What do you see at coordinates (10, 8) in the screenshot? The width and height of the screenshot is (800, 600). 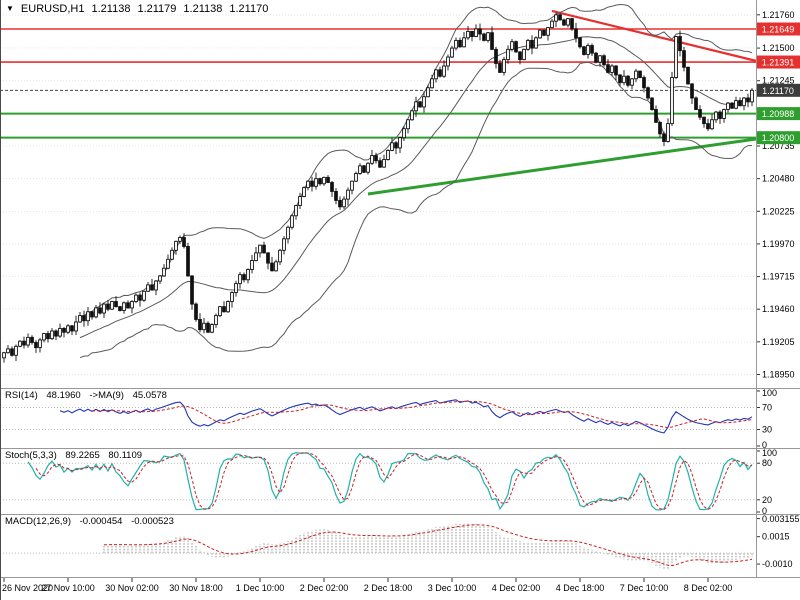 I see `triangle-marker-icon: ▼` at bounding box center [10, 8].